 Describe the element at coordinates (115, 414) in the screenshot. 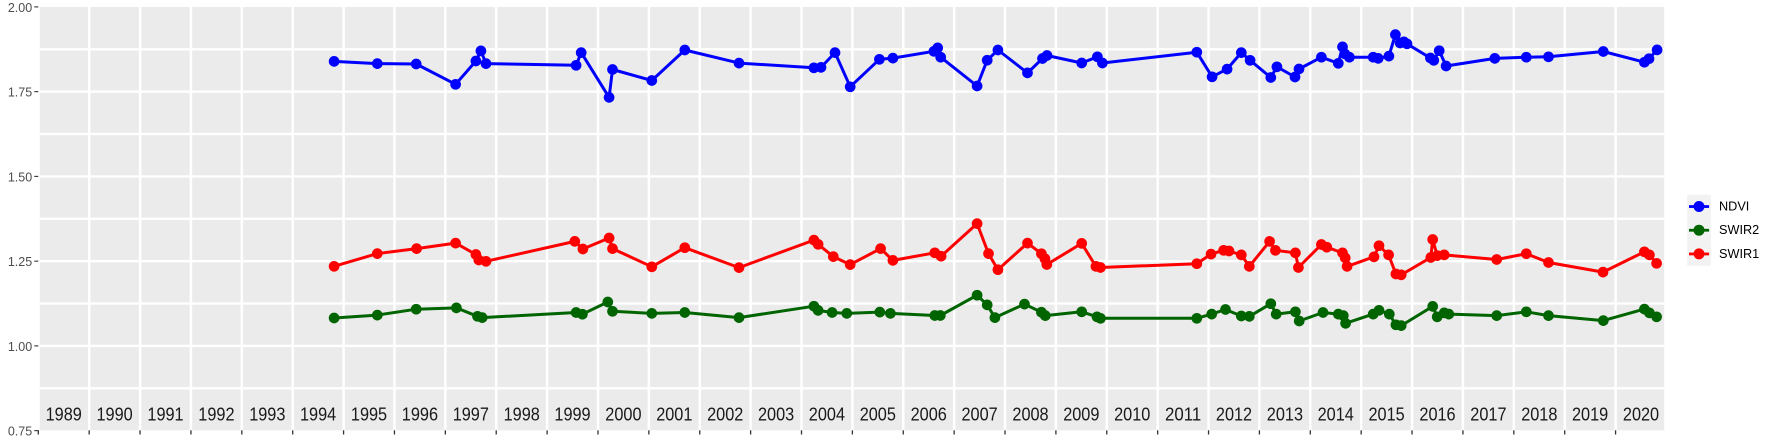

I see `svg-text: 1990` at that location.